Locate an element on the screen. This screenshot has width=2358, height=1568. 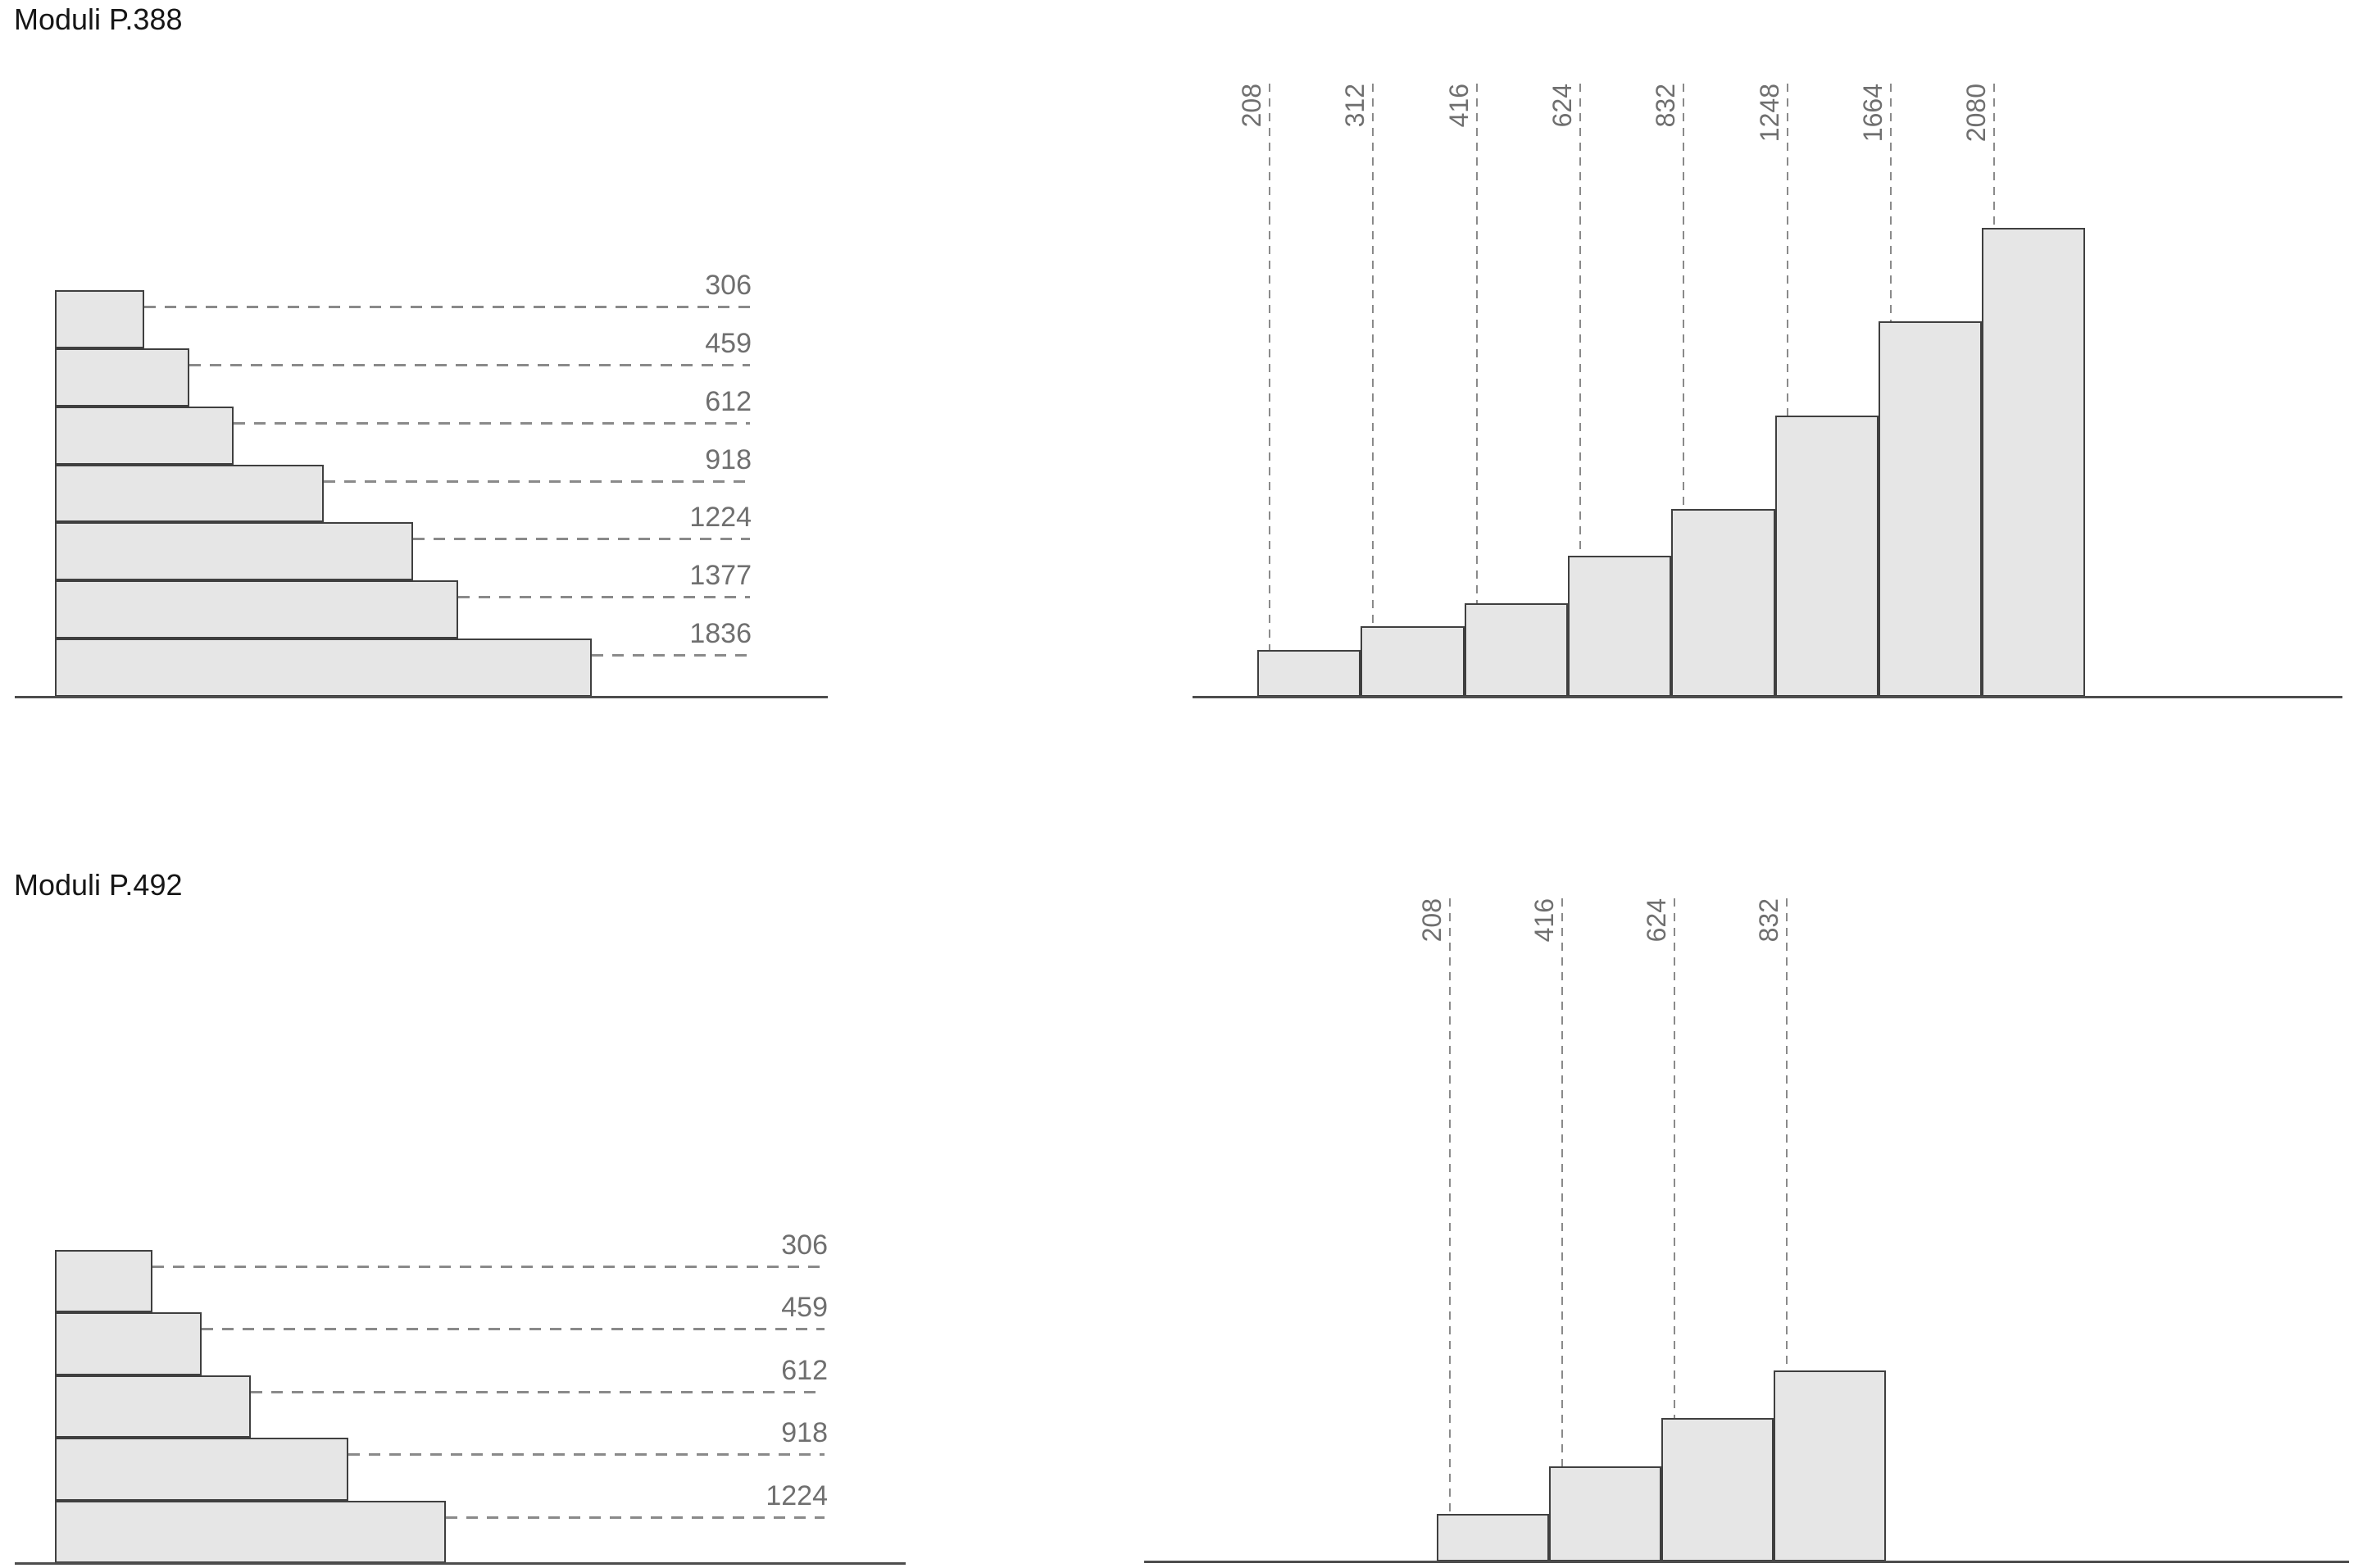
value-label: 1377 is located at coordinates (720, 575).